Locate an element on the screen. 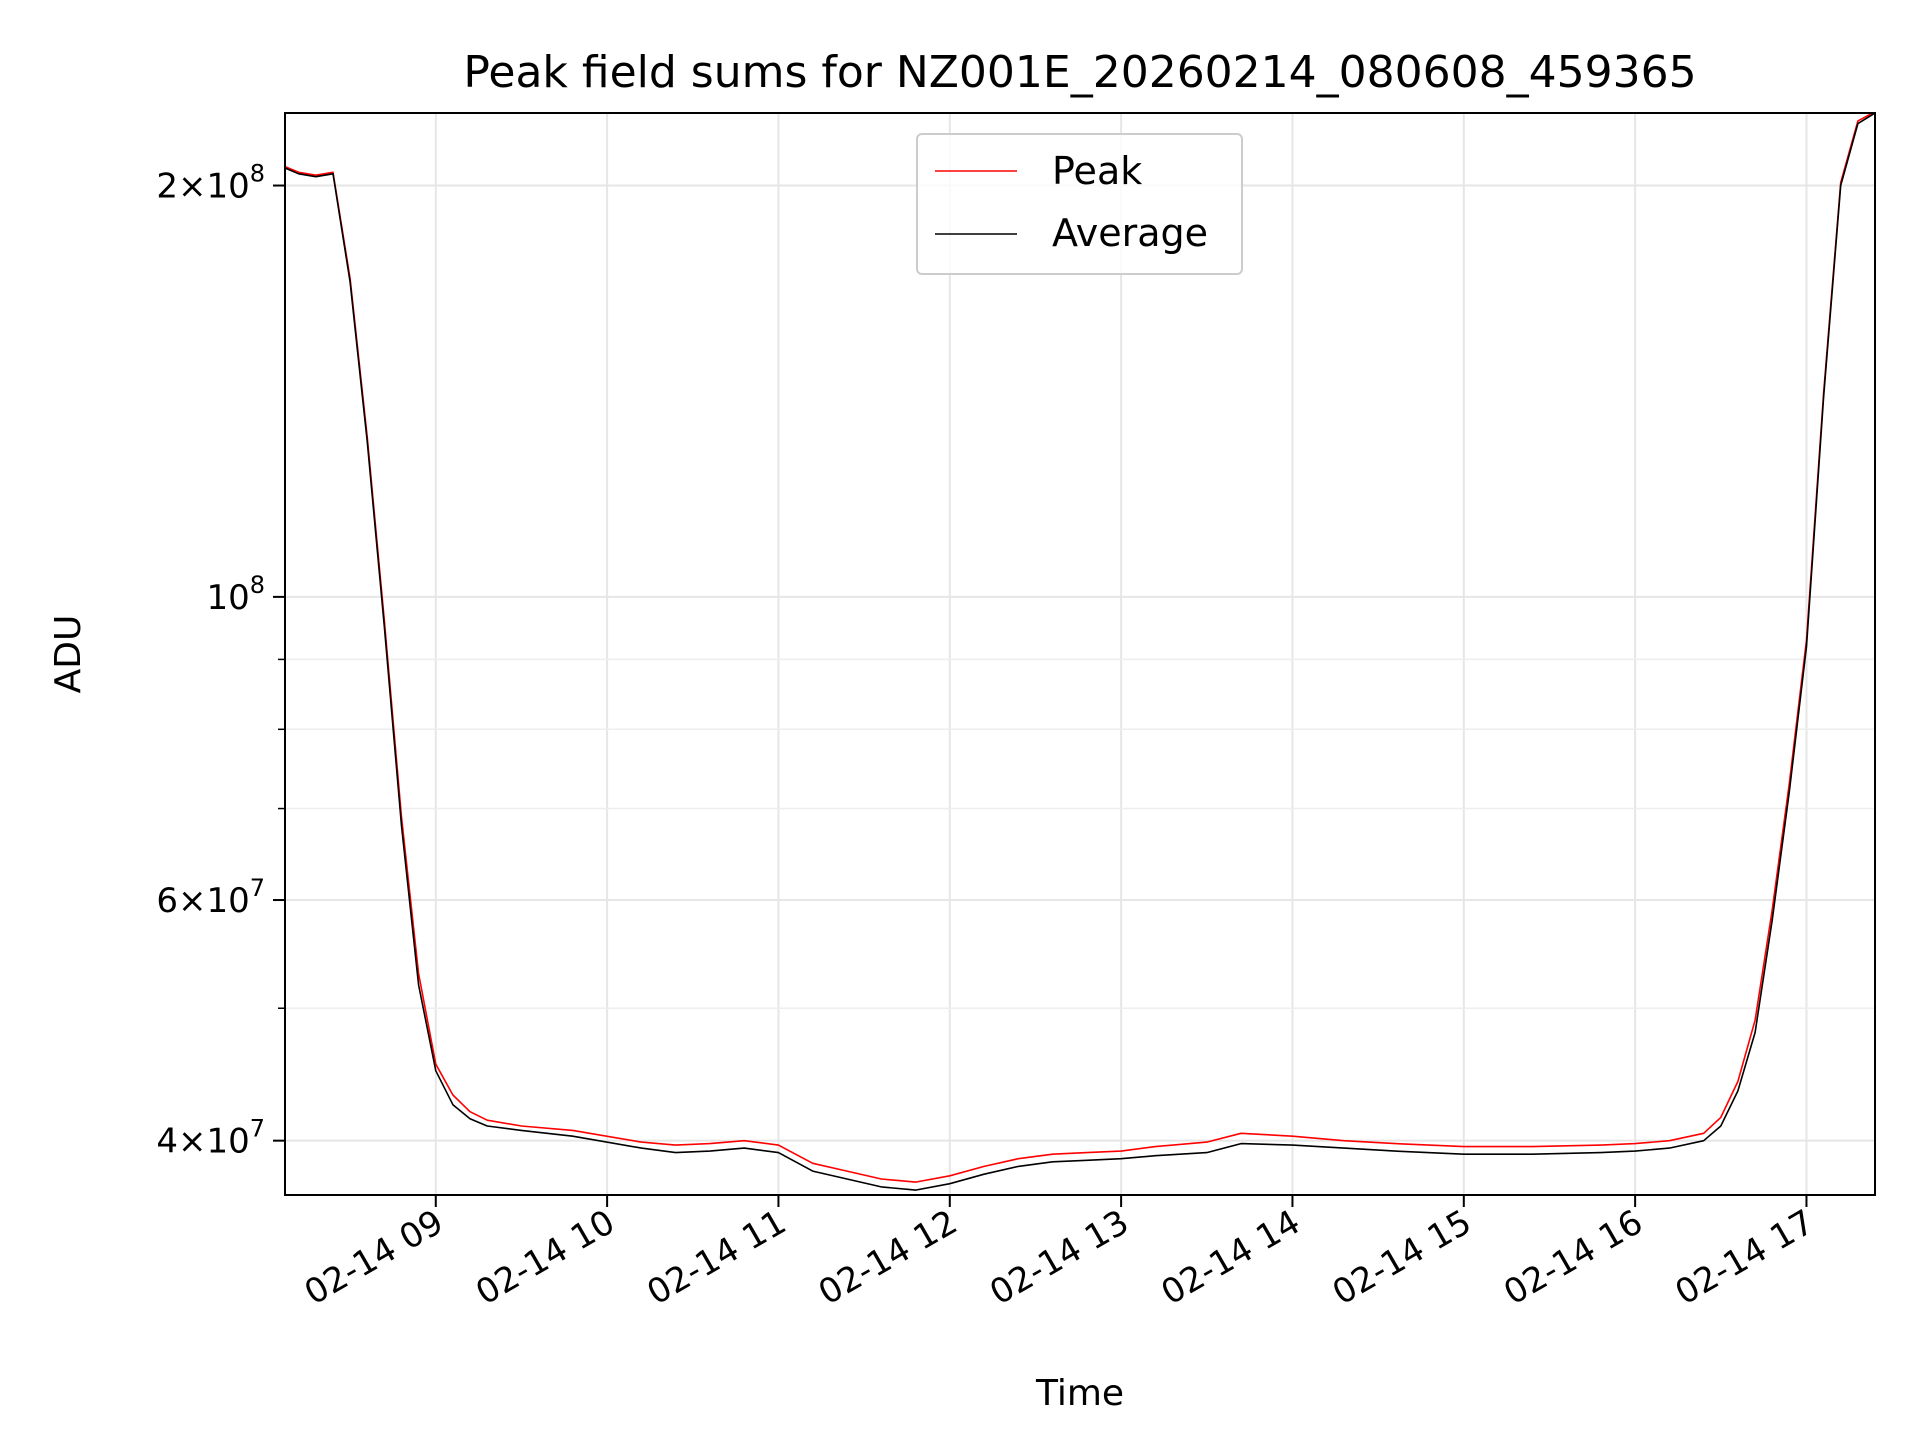 This screenshot has height=1440, width=1920. x-axis-label: Time is located at coordinates (1079, 1393).